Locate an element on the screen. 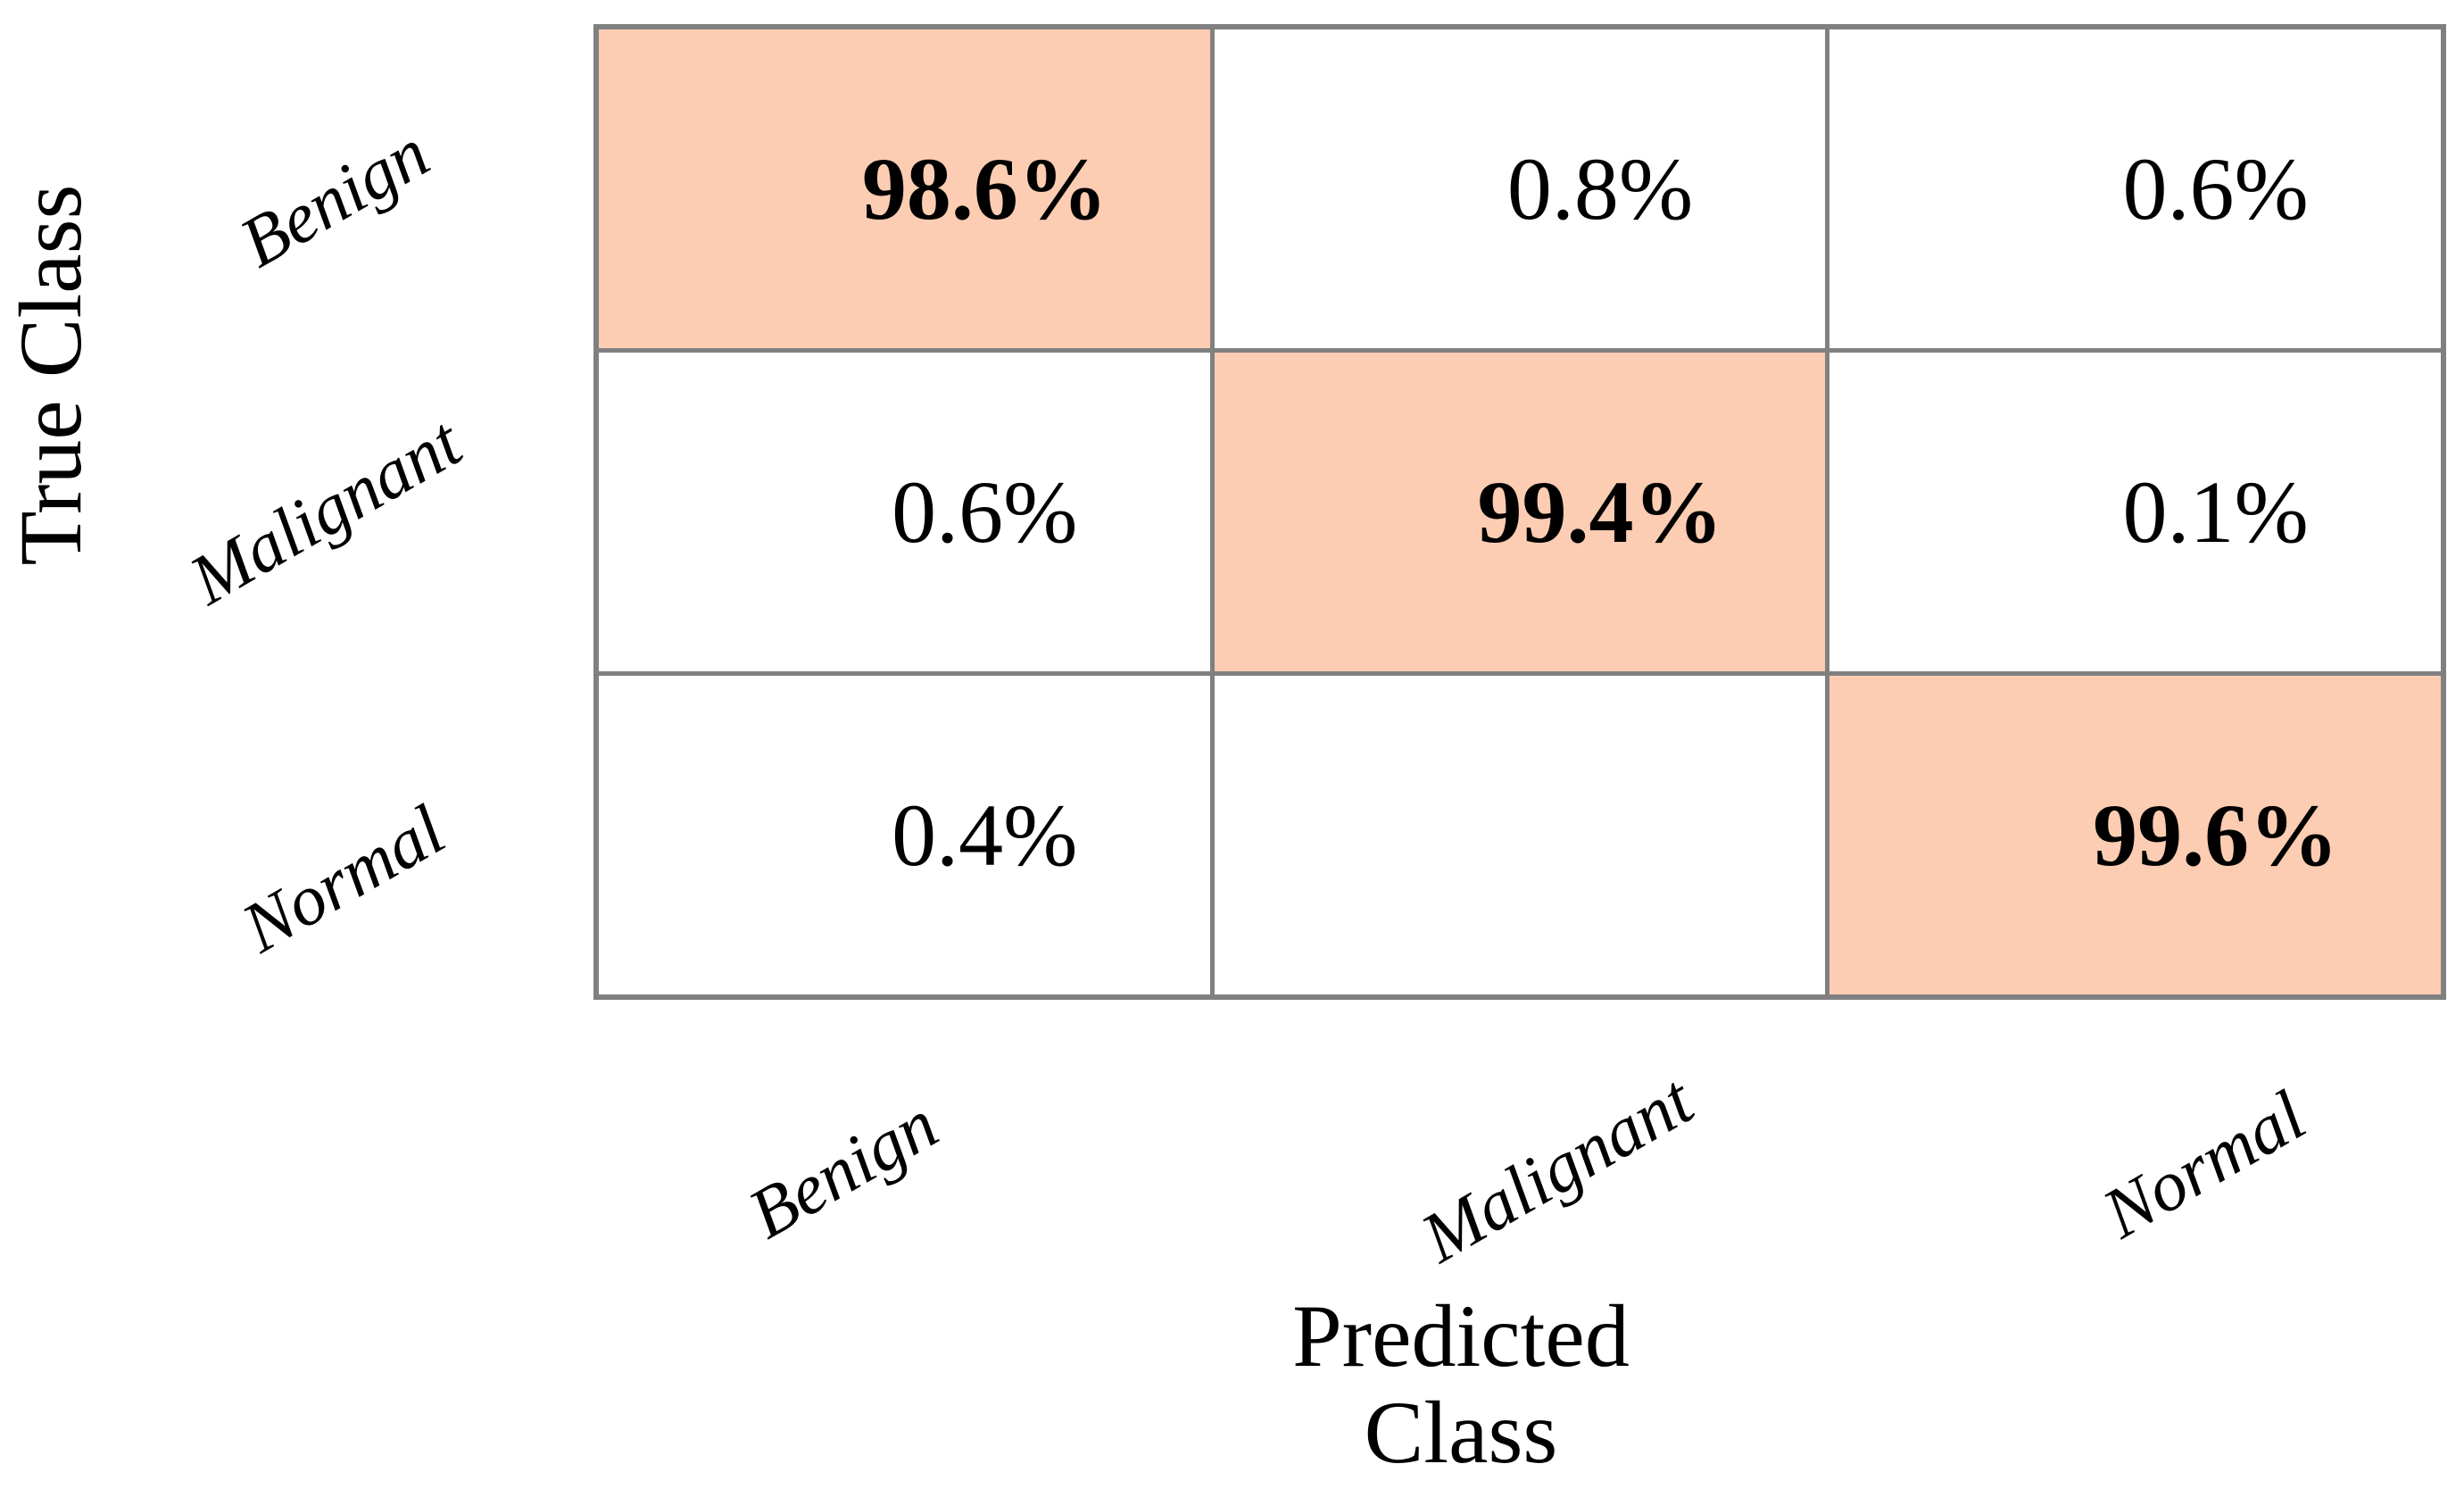  cell-normal-benign: 0.4% is located at coordinates (904, 835).